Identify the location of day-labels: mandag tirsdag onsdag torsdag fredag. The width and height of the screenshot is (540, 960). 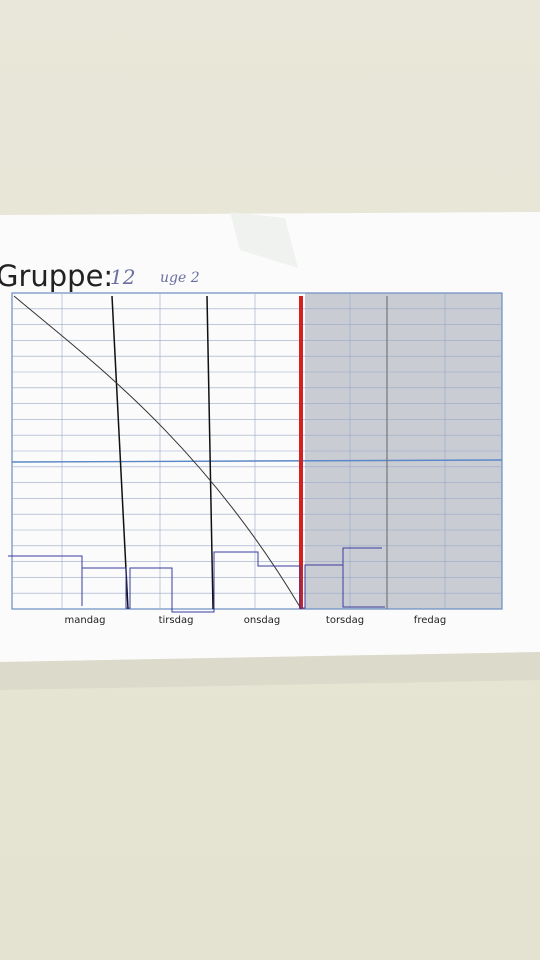
(255, 620).